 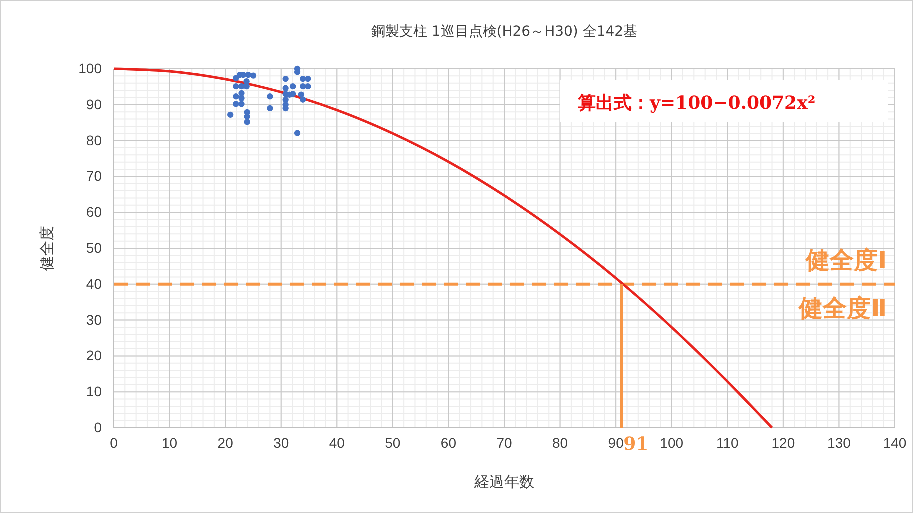 I want to click on y-tick-label: 60, so click(x=94, y=212).